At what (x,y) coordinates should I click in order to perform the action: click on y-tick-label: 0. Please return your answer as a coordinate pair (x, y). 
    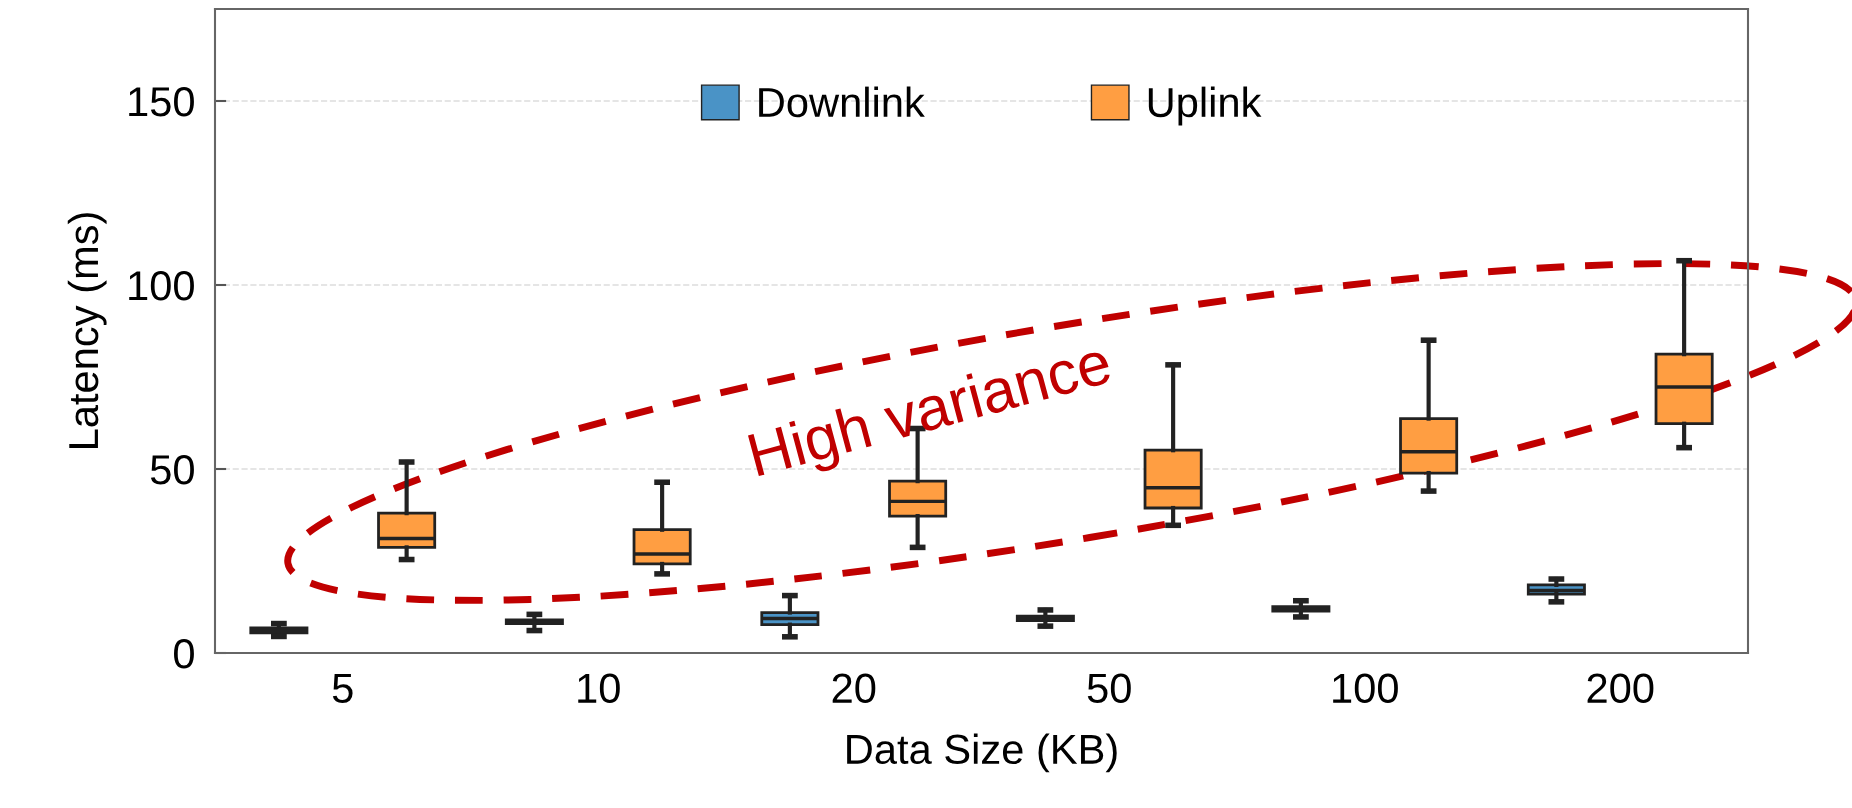
    Looking at the image, I should click on (184, 654).